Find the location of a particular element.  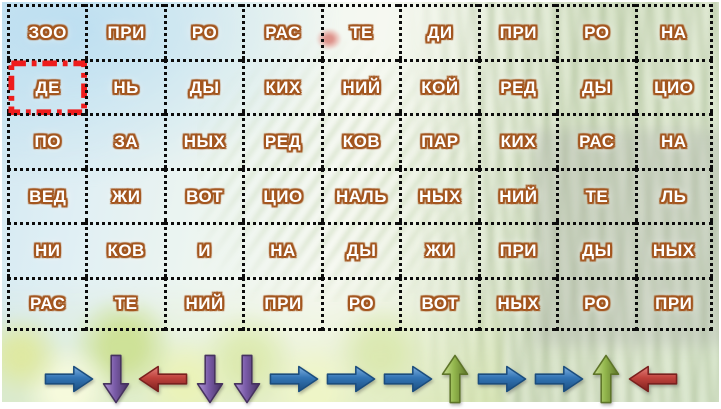

grid-cell-r1c2: ПРИ is located at coordinates (124, 31).